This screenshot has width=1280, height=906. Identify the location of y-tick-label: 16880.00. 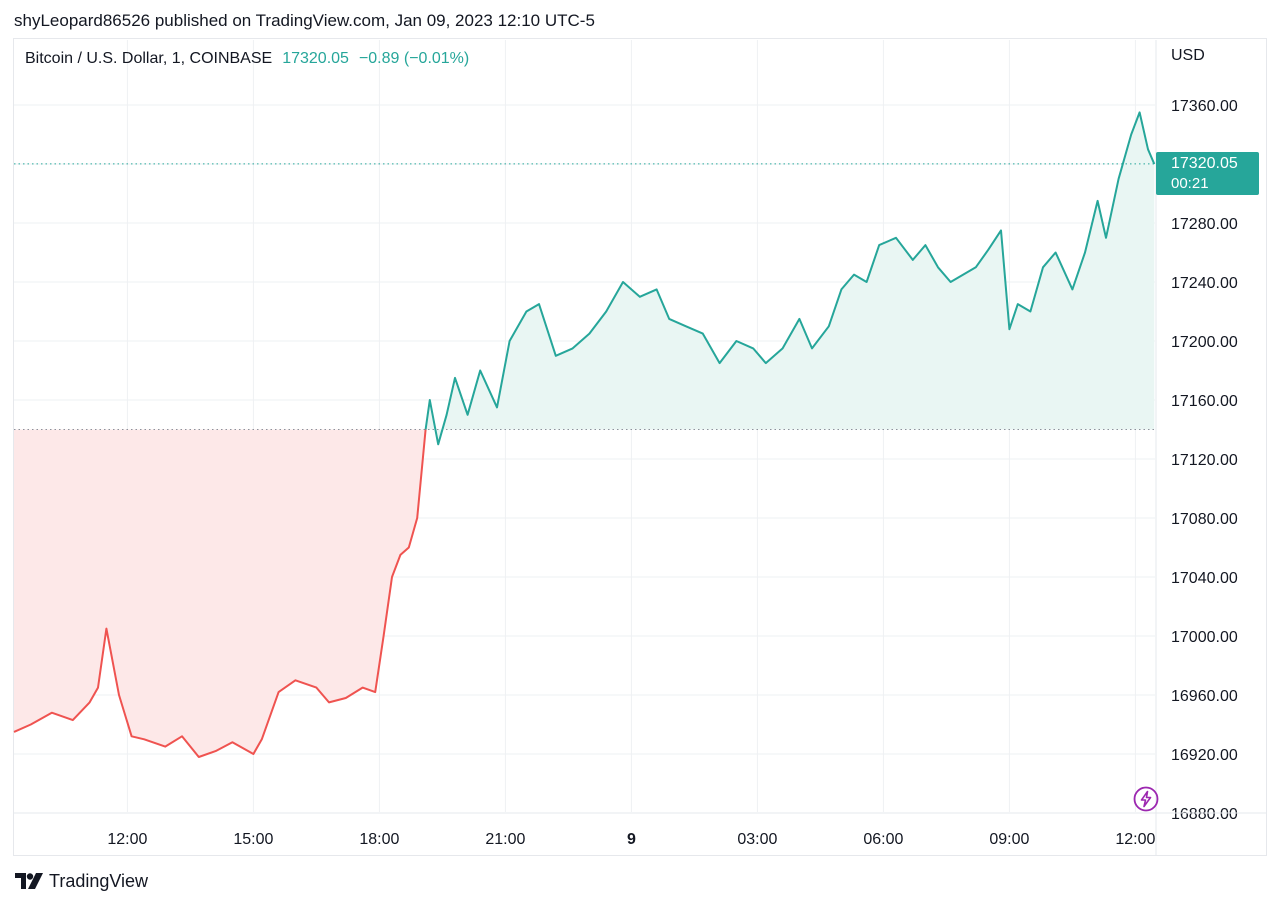
(1204, 814).